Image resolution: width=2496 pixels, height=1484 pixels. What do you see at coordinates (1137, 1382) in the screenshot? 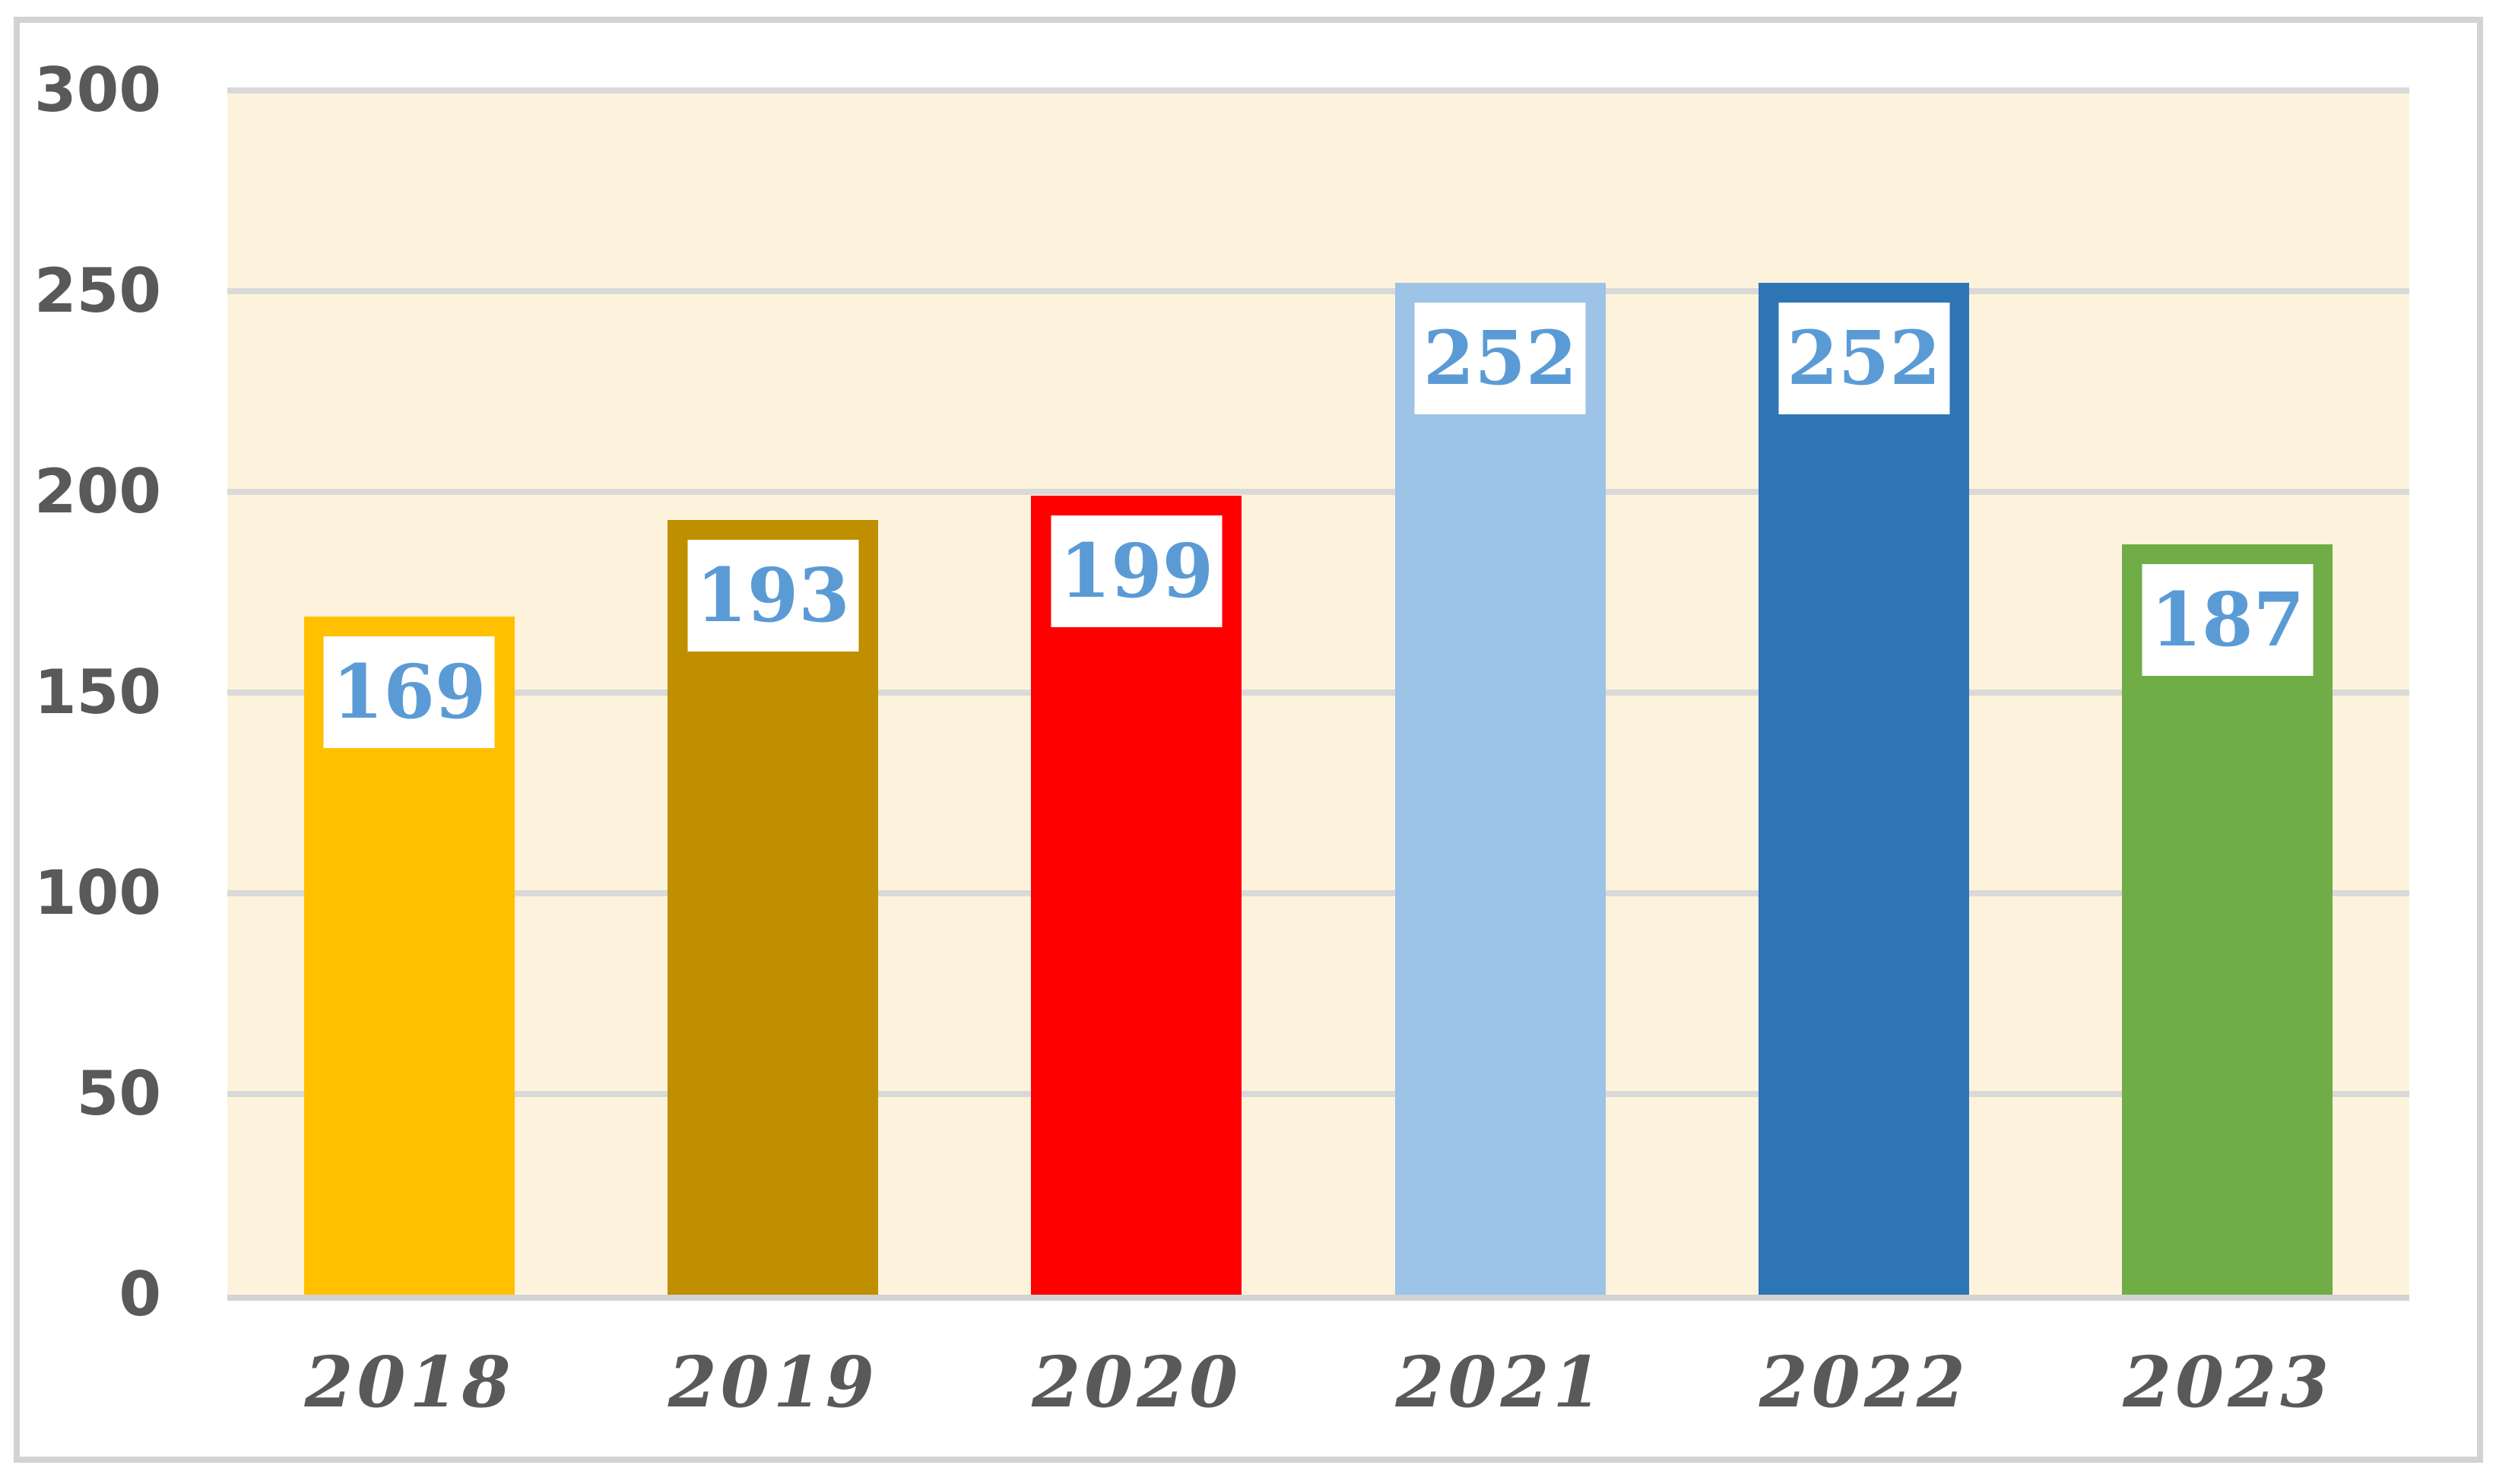
I see `x-tick-label-2020: 2020` at bounding box center [1137, 1382].